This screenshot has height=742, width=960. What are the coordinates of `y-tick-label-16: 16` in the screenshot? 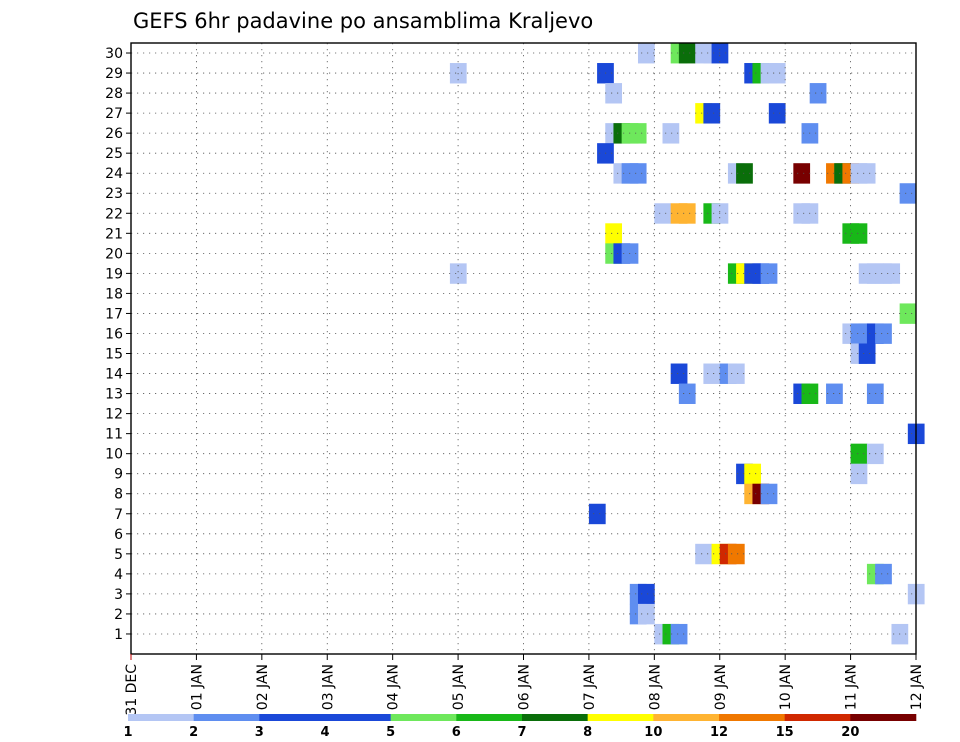 It's located at (114, 334).